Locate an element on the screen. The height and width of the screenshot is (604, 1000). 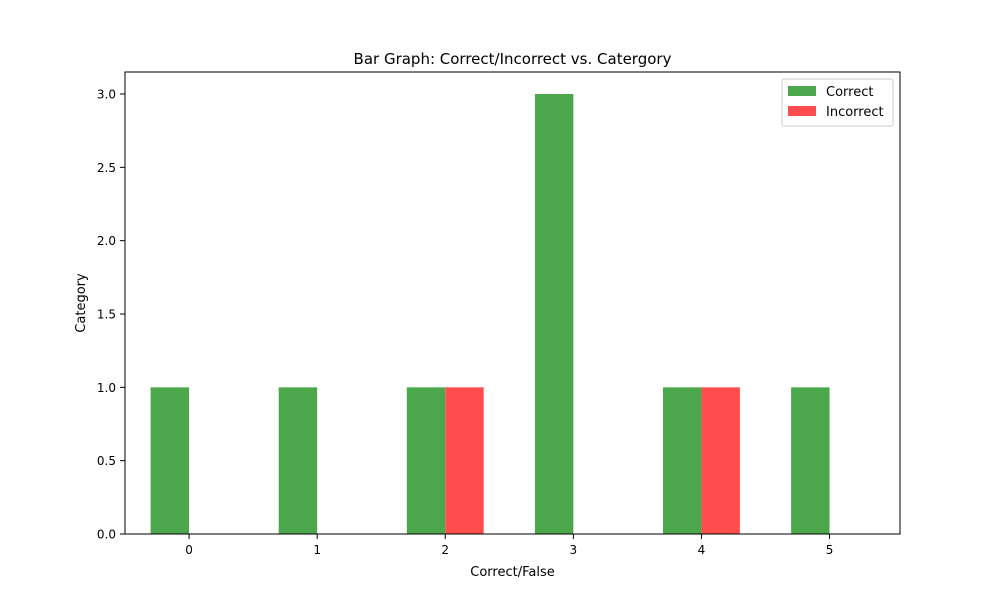
legend-label-correct: Correct is located at coordinates (849, 92).